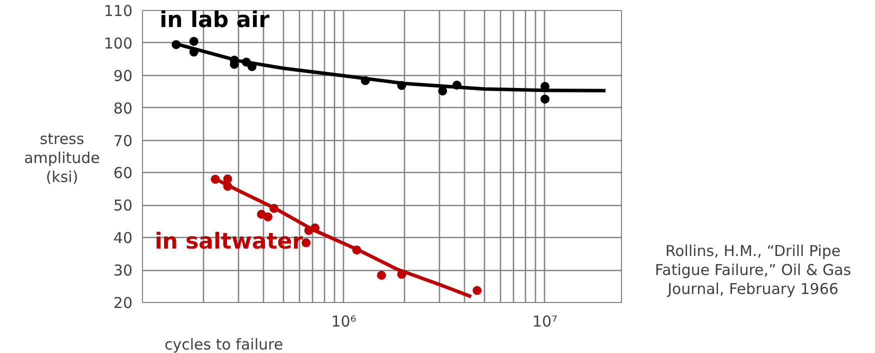 The width and height of the screenshot is (875, 353). What do you see at coordinates (123, 205) in the screenshot?
I see `y-tick-label: 50` at bounding box center [123, 205].